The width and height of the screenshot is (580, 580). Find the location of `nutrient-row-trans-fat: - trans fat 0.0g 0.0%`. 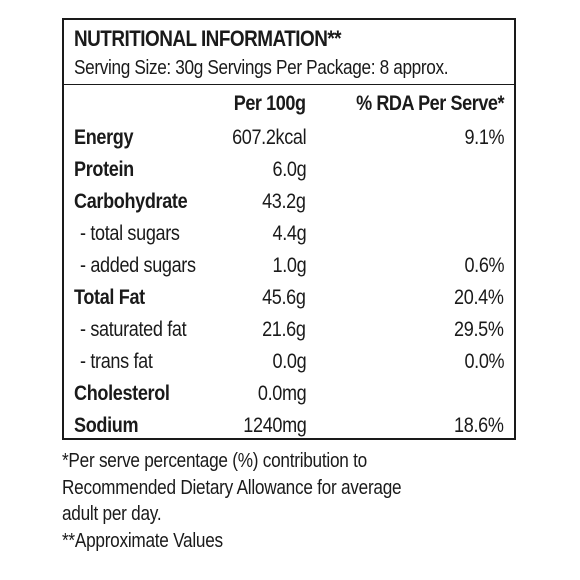

nutrient-row-trans-fat: - trans fat 0.0g 0.0% is located at coordinates (289, 366).